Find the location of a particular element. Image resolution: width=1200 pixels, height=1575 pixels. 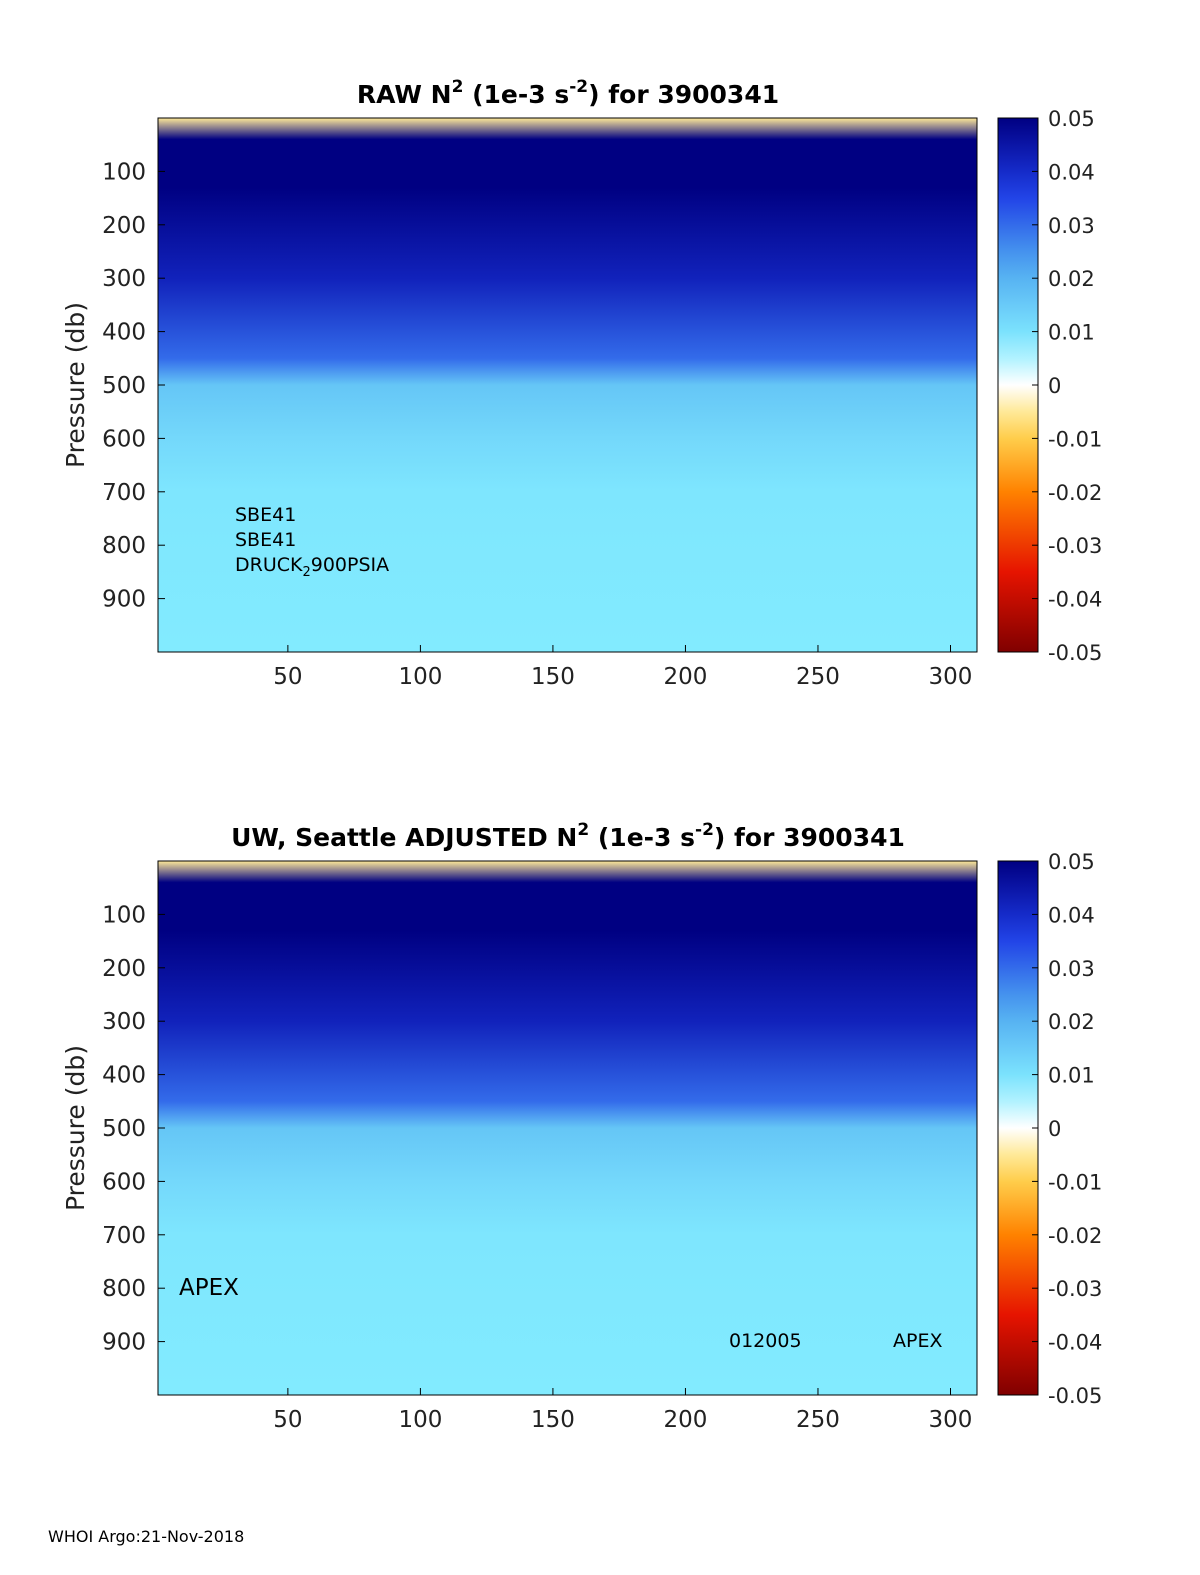

chart-title: RAW N2 (1e-3 s-2) for 3900341 is located at coordinates (568, 93).